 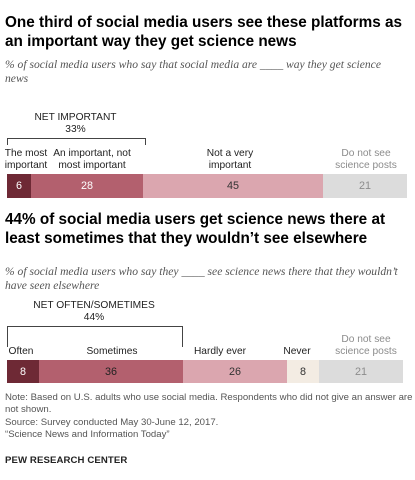 I want to click on net-group-value: 44%, so click(x=94, y=317).